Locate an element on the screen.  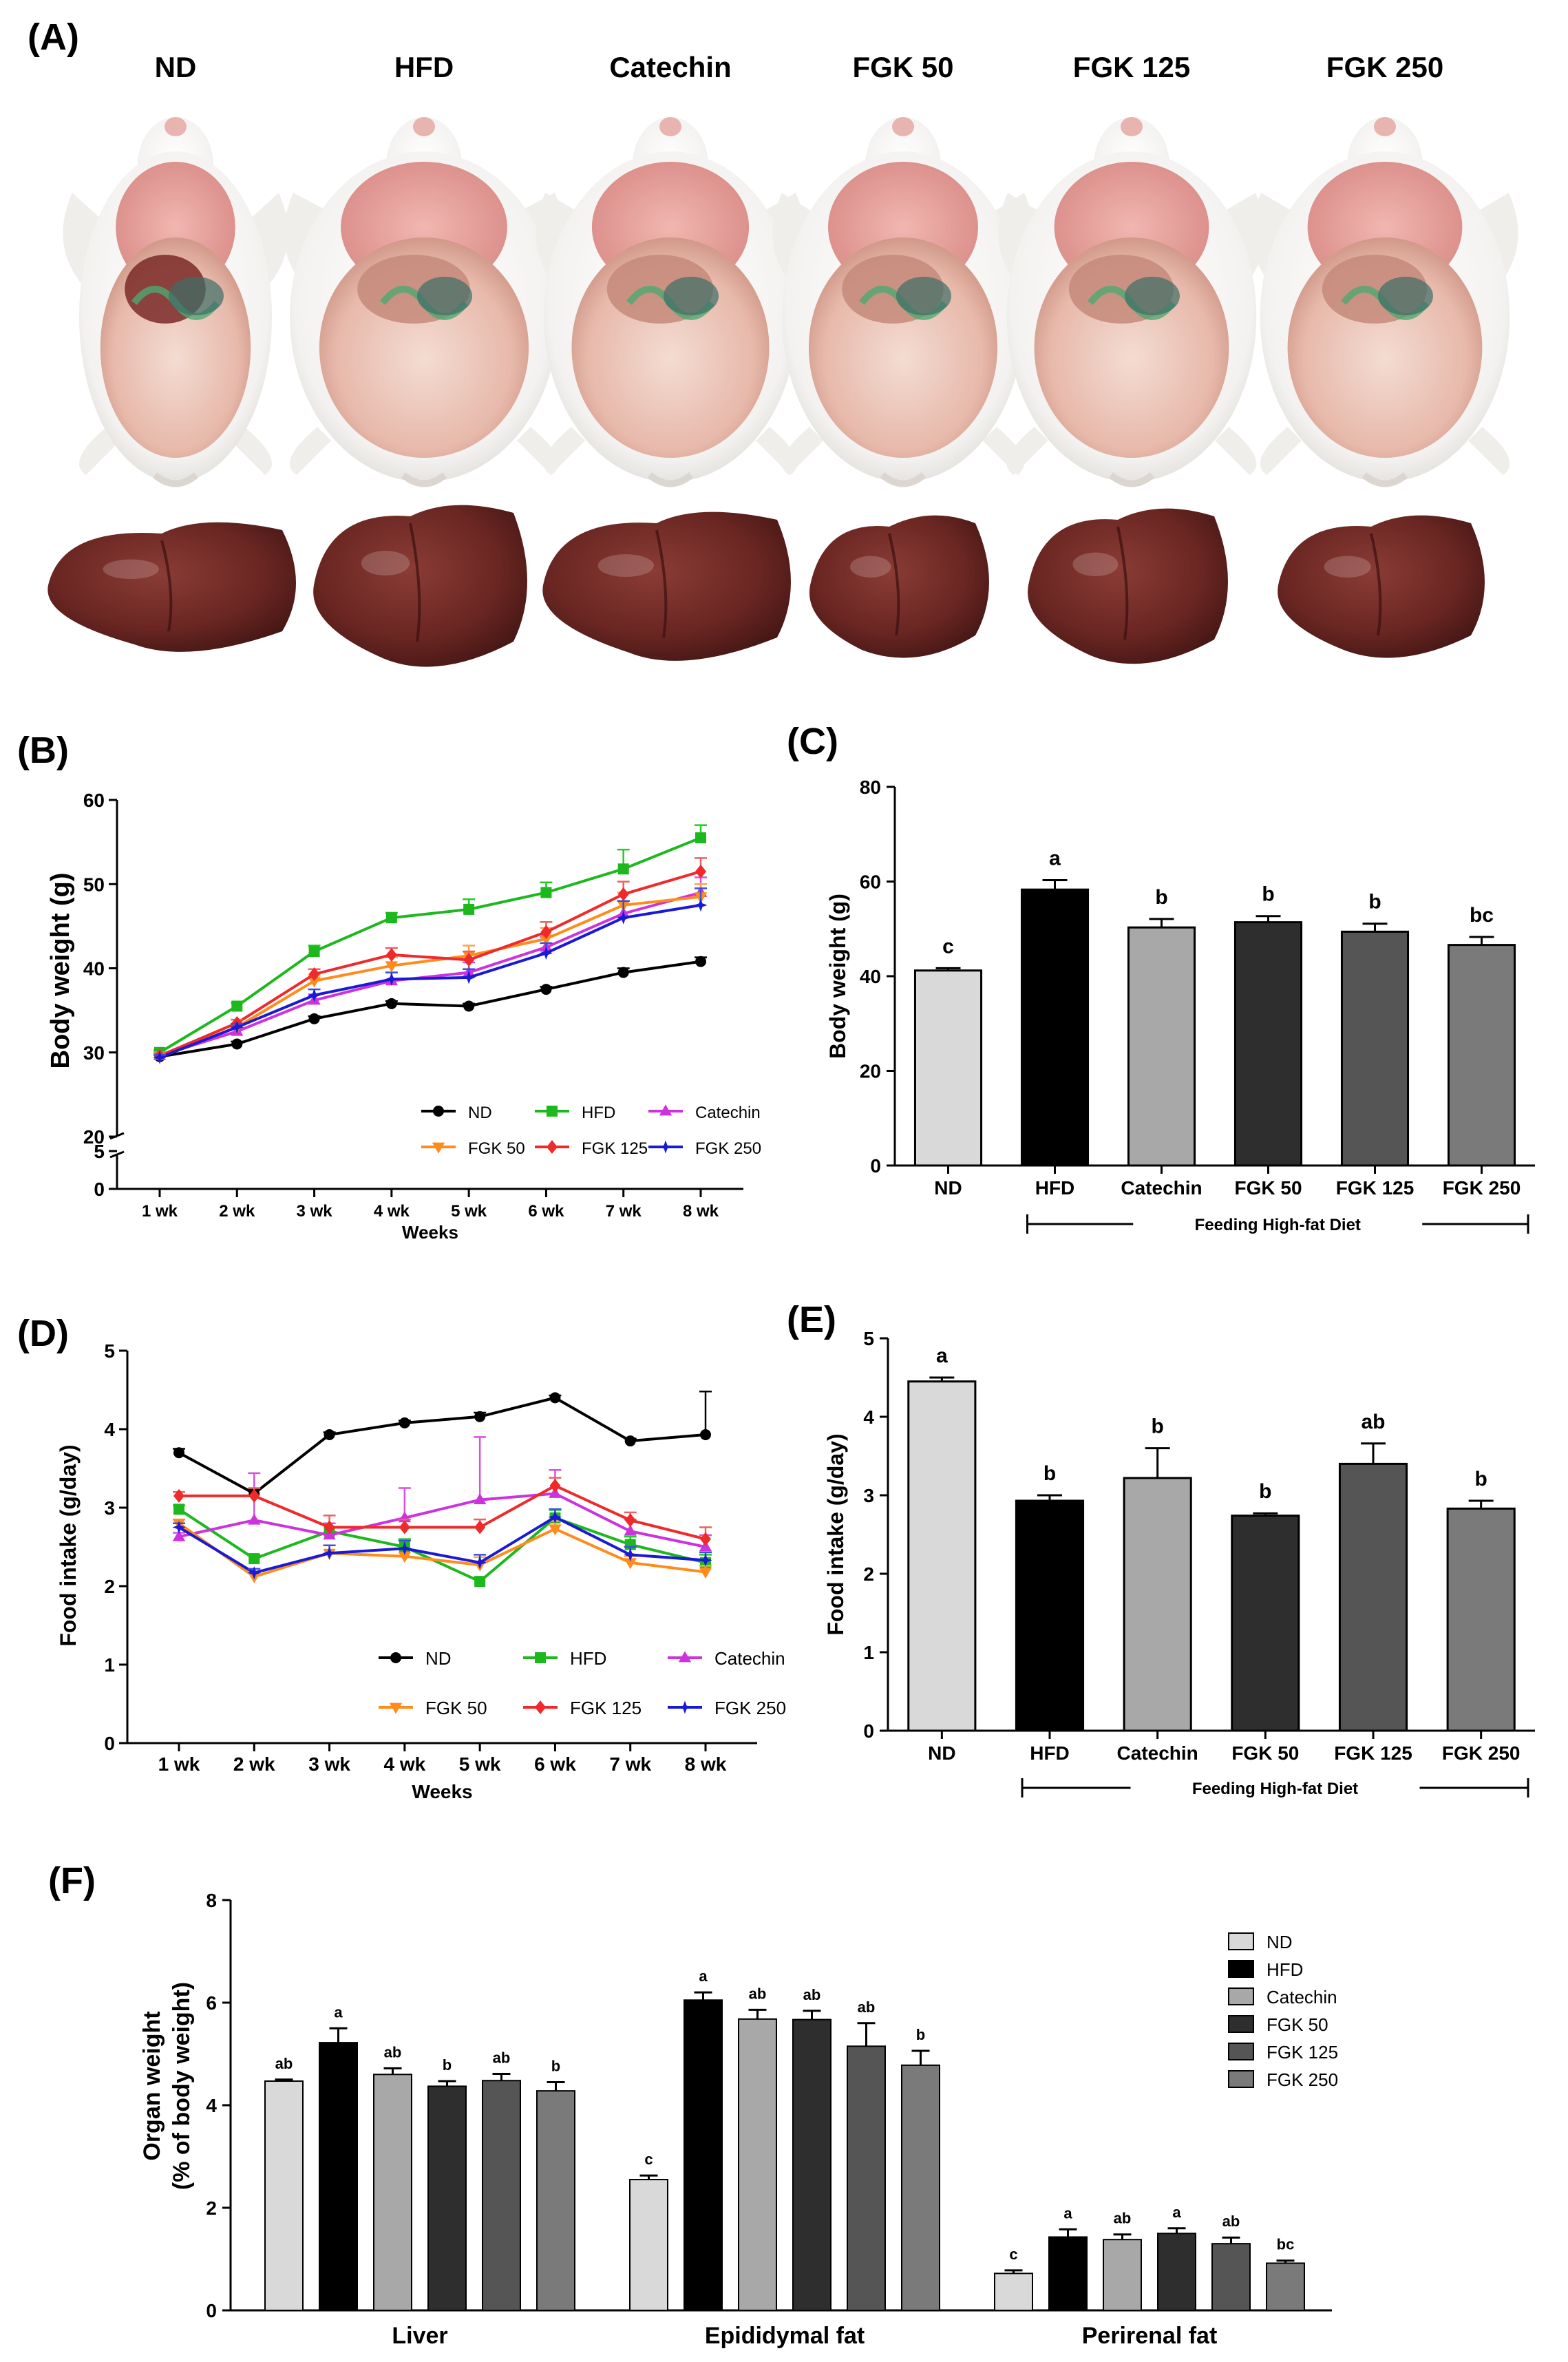
legend-item-fgk-50: FGK 50 is located at coordinates (473, 1148).